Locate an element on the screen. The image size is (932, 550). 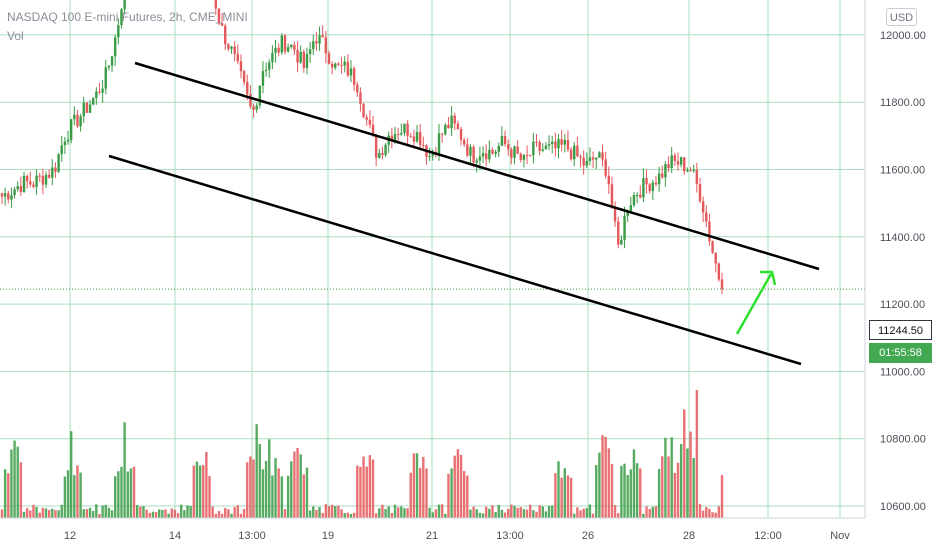
currency-button: USD is located at coordinates (901, 17).